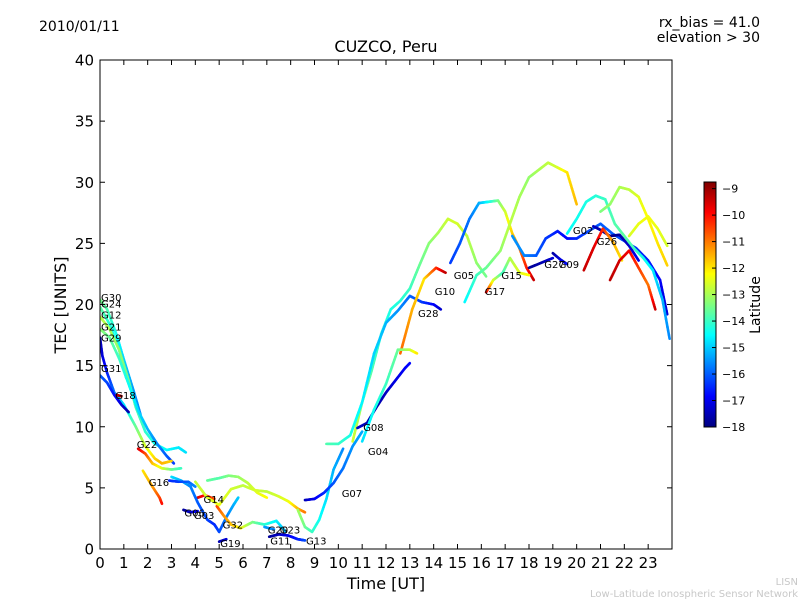 Image resolution: width=800 pixels, height=600 pixels. Describe the element at coordinates (607, 242) in the screenshot. I see `series-label-g26: G26` at that location.